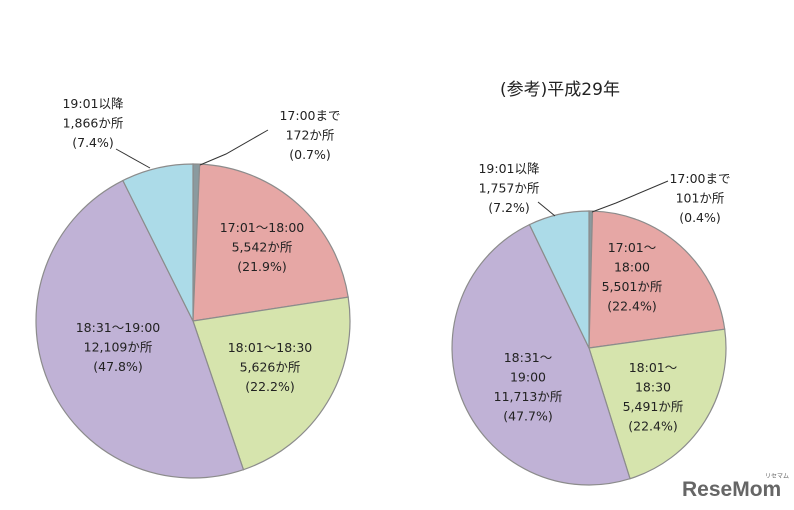 This screenshot has height=510, width=794. Describe the element at coordinates (118, 327) in the screenshot. I see `slice-label-name-1831-1900: 18:31〜19:00` at that location.